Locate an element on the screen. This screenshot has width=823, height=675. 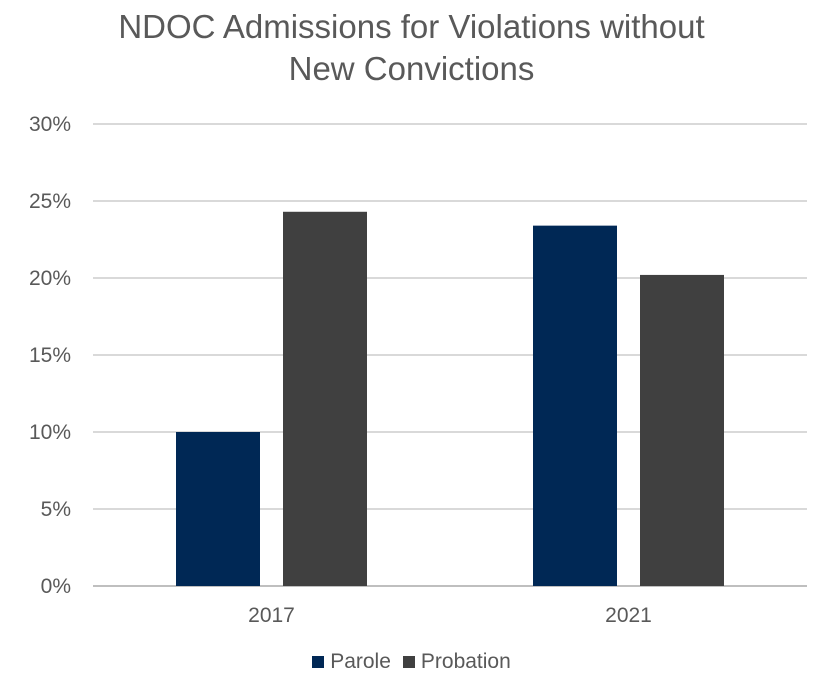
legend-swatch-parole is located at coordinates (318, 662).